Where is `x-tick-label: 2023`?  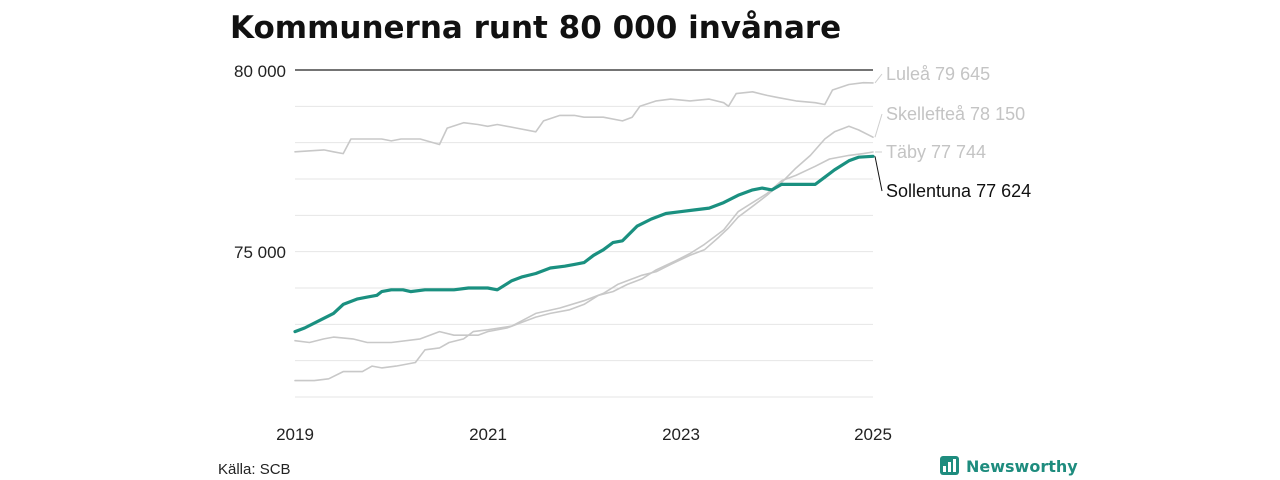
x-tick-label: 2023 is located at coordinates (681, 434).